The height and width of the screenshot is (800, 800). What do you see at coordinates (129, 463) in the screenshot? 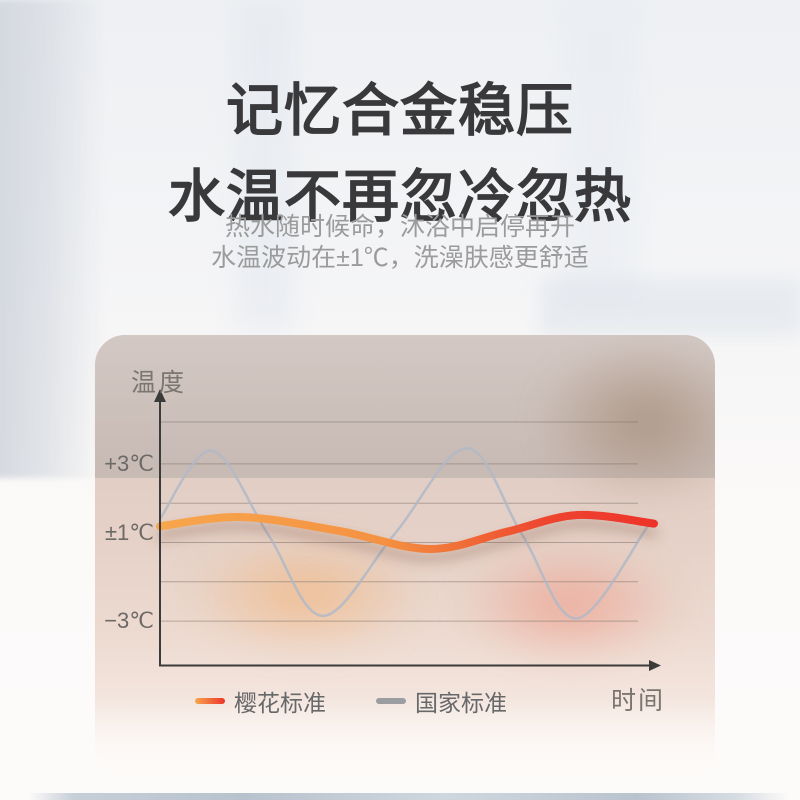
I see `y-tick-plus3: +3℃` at bounding box center [129, 463].